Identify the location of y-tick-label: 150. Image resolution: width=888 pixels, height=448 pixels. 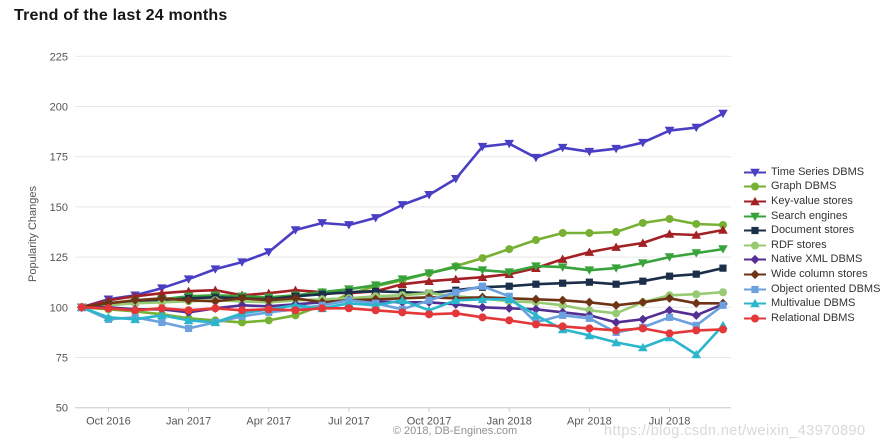
(59, 208).